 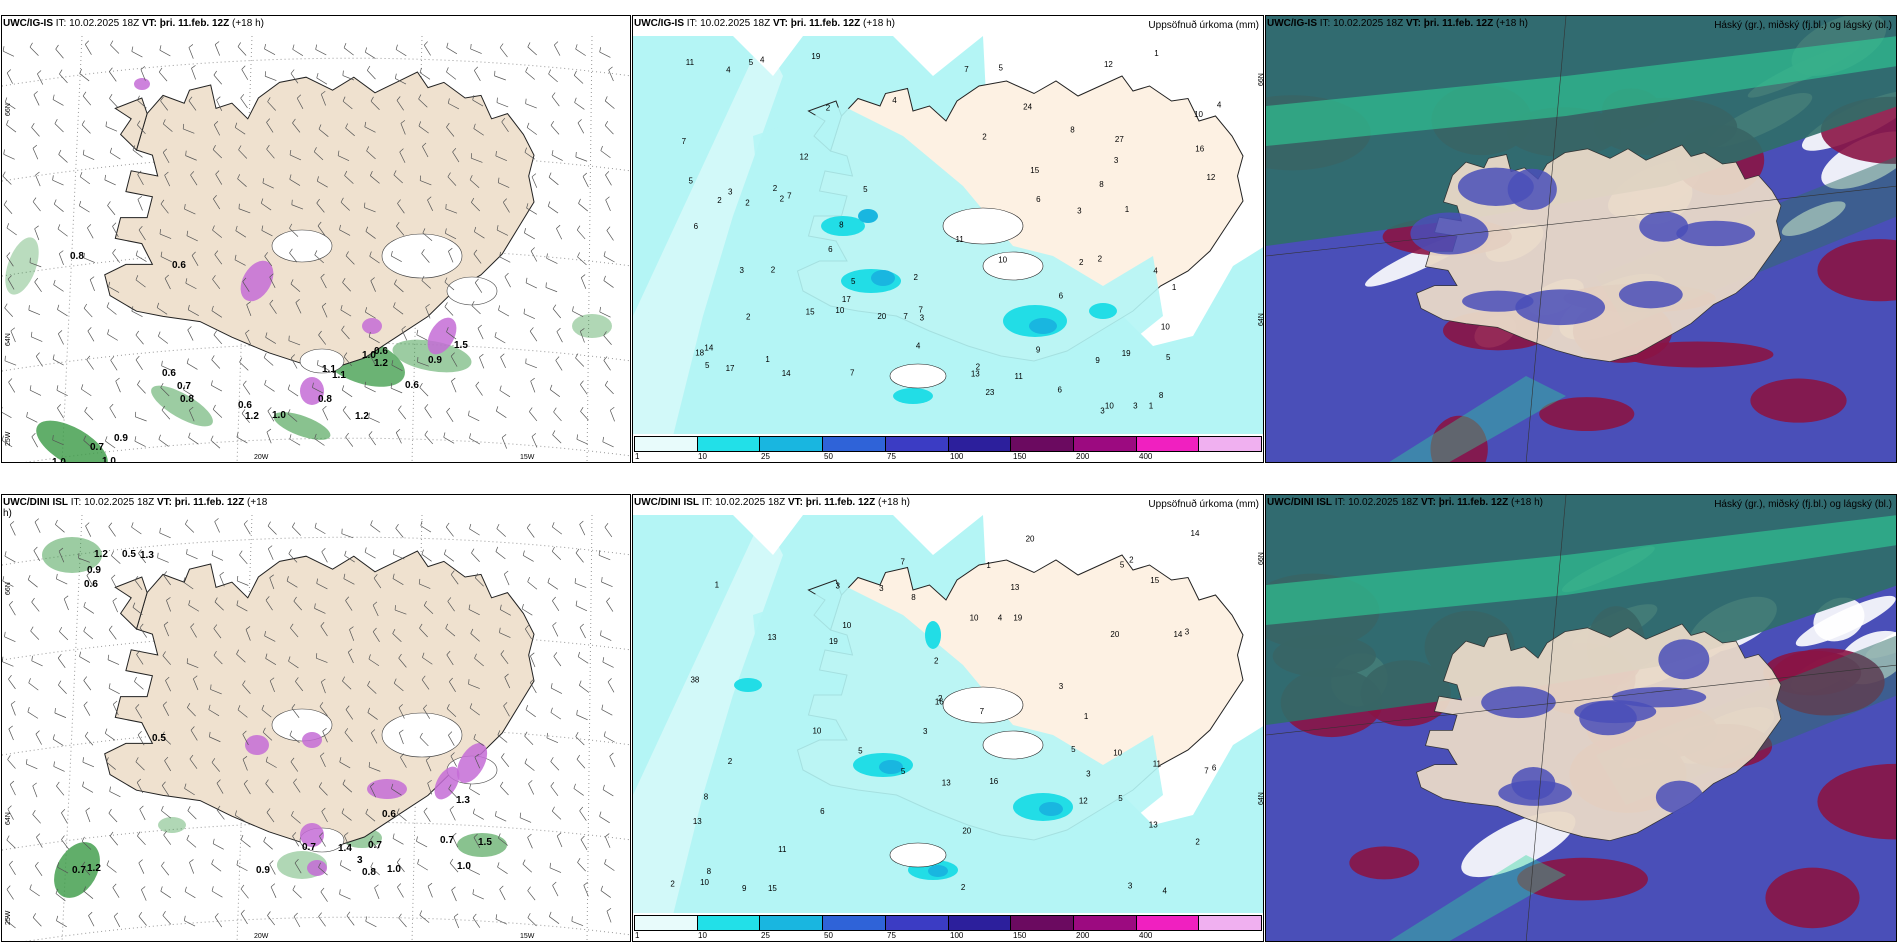 What do you see at coordinates (302, 725) in the screenshot?
I see `glacier-area` at bounding box center [302, 725].